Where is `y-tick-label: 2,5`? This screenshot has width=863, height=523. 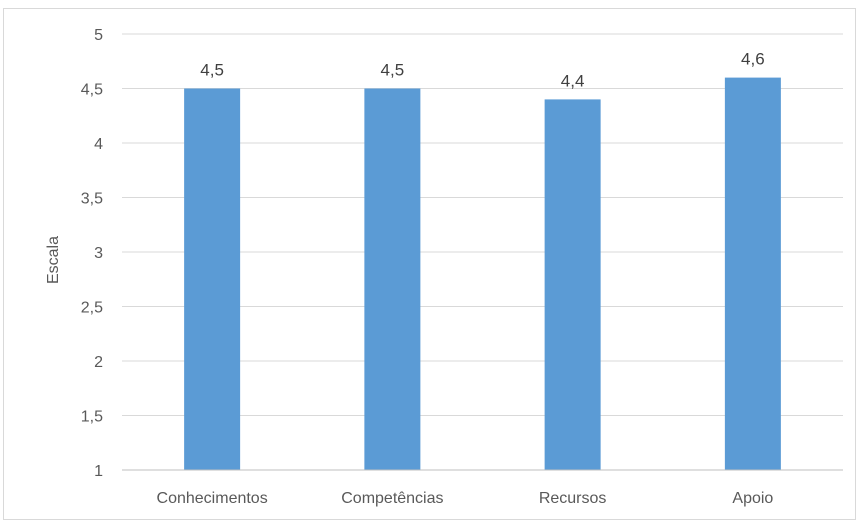
y-tick-label: 2,5 is located at coordinates (92, 308).